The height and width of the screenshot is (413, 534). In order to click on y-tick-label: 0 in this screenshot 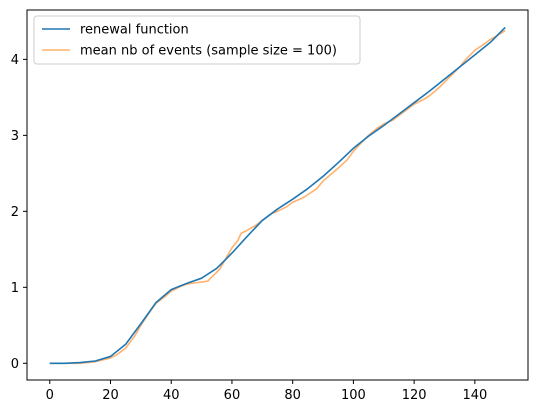, I will do `click(15, 364)`.